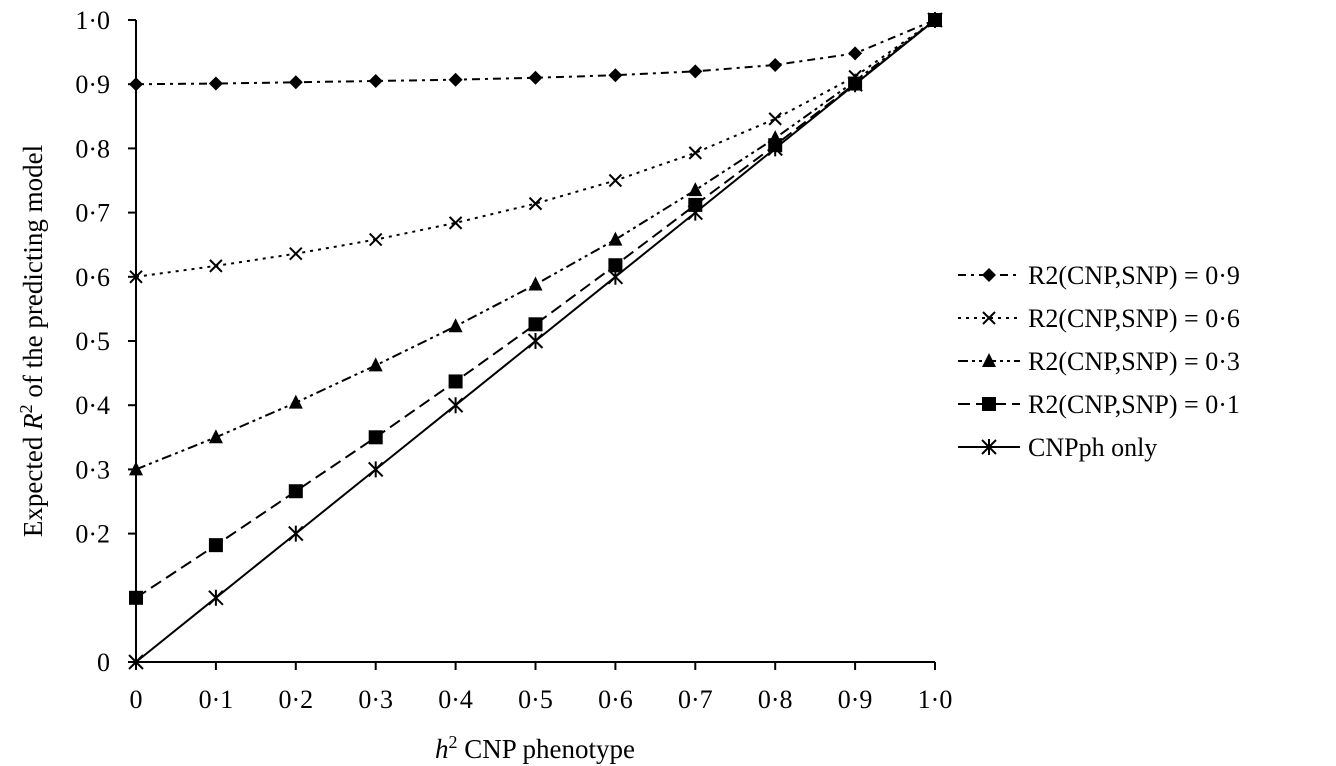 The image size is (1336, 766). Describe the element at coordinates (92, 213) in the screenshot. I see `y-tick-label: 0·7` at that location.